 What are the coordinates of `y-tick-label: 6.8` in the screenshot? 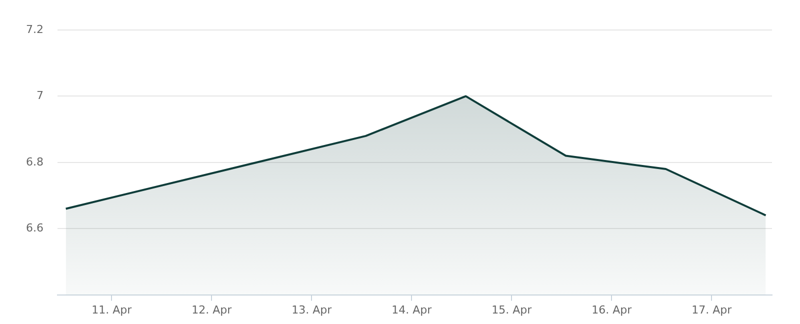 It's located at (35, 161).